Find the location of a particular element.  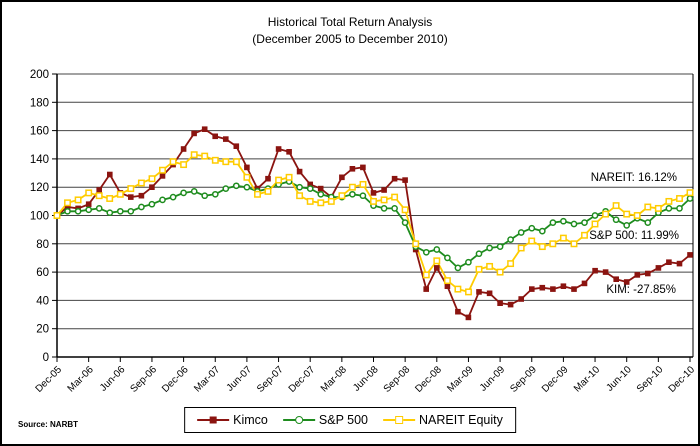

svg-text: 140 is located at coordinates (39, 160).